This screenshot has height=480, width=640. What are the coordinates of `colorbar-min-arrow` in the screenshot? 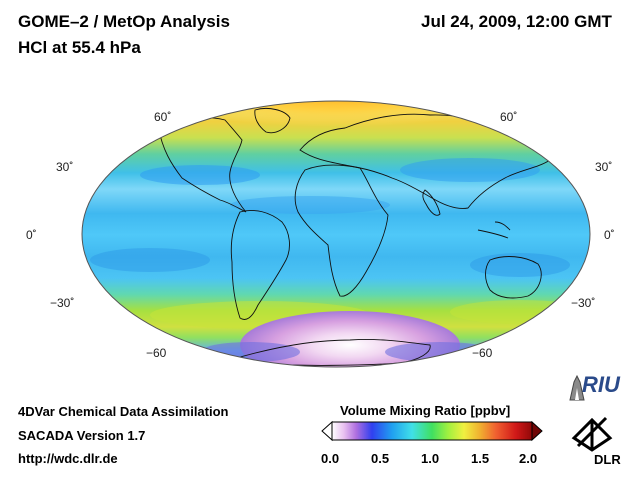 It's located at (327, 431).